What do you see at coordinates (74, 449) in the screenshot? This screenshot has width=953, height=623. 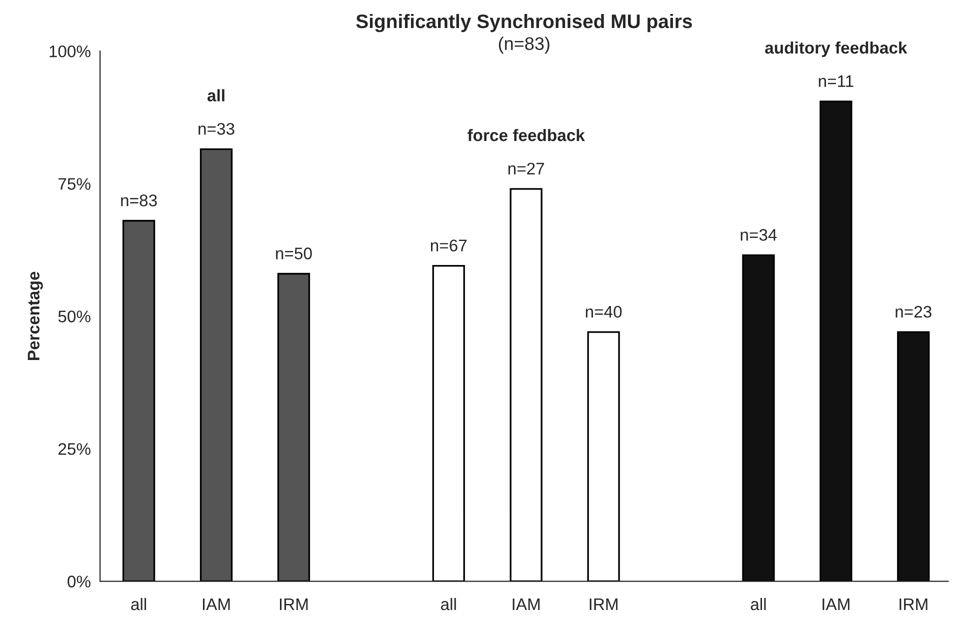 I see `y-tick-label: 25%` at bounding box center [74, 449].